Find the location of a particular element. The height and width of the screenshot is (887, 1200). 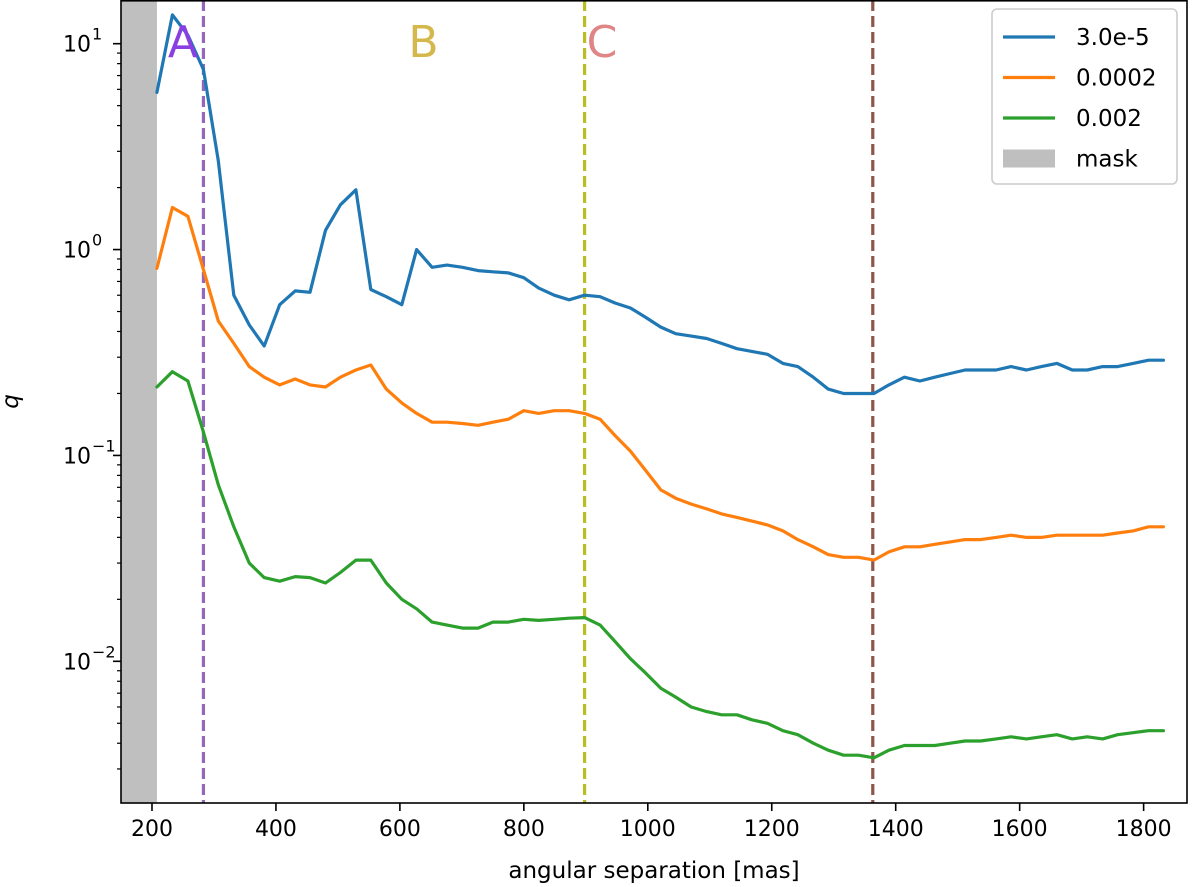

legend: 3.0e-5 0.0002 0.002 mask is located at coordinates (1084, 96).